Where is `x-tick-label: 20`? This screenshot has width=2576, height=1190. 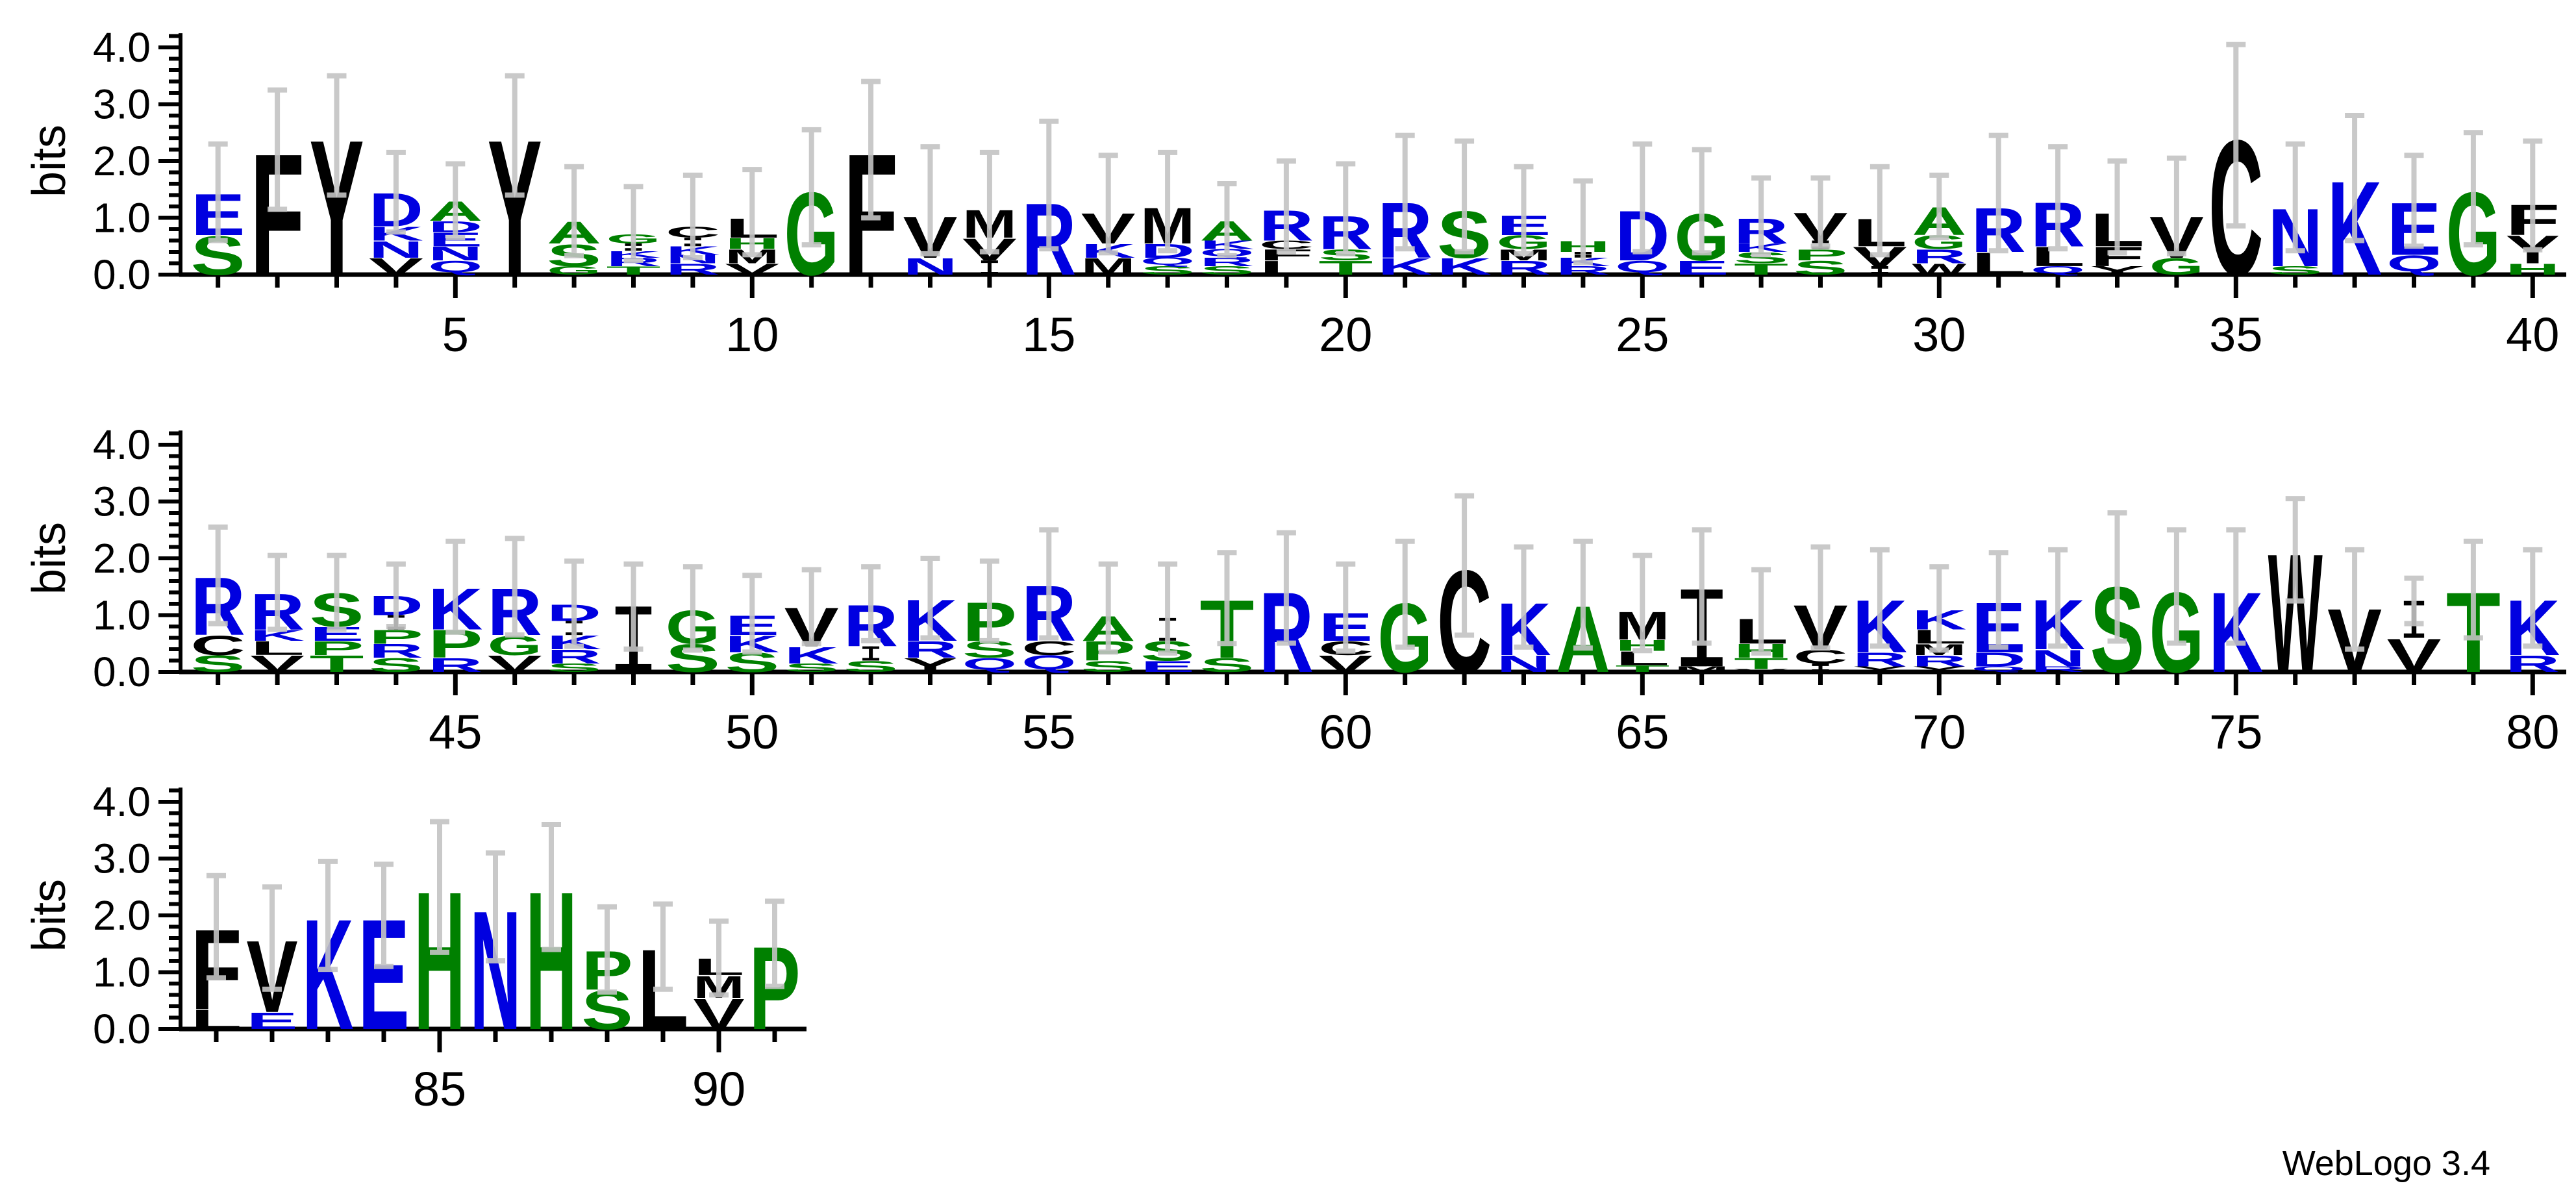
x-tick-label: 20 is located at coordinates (1345, 335).